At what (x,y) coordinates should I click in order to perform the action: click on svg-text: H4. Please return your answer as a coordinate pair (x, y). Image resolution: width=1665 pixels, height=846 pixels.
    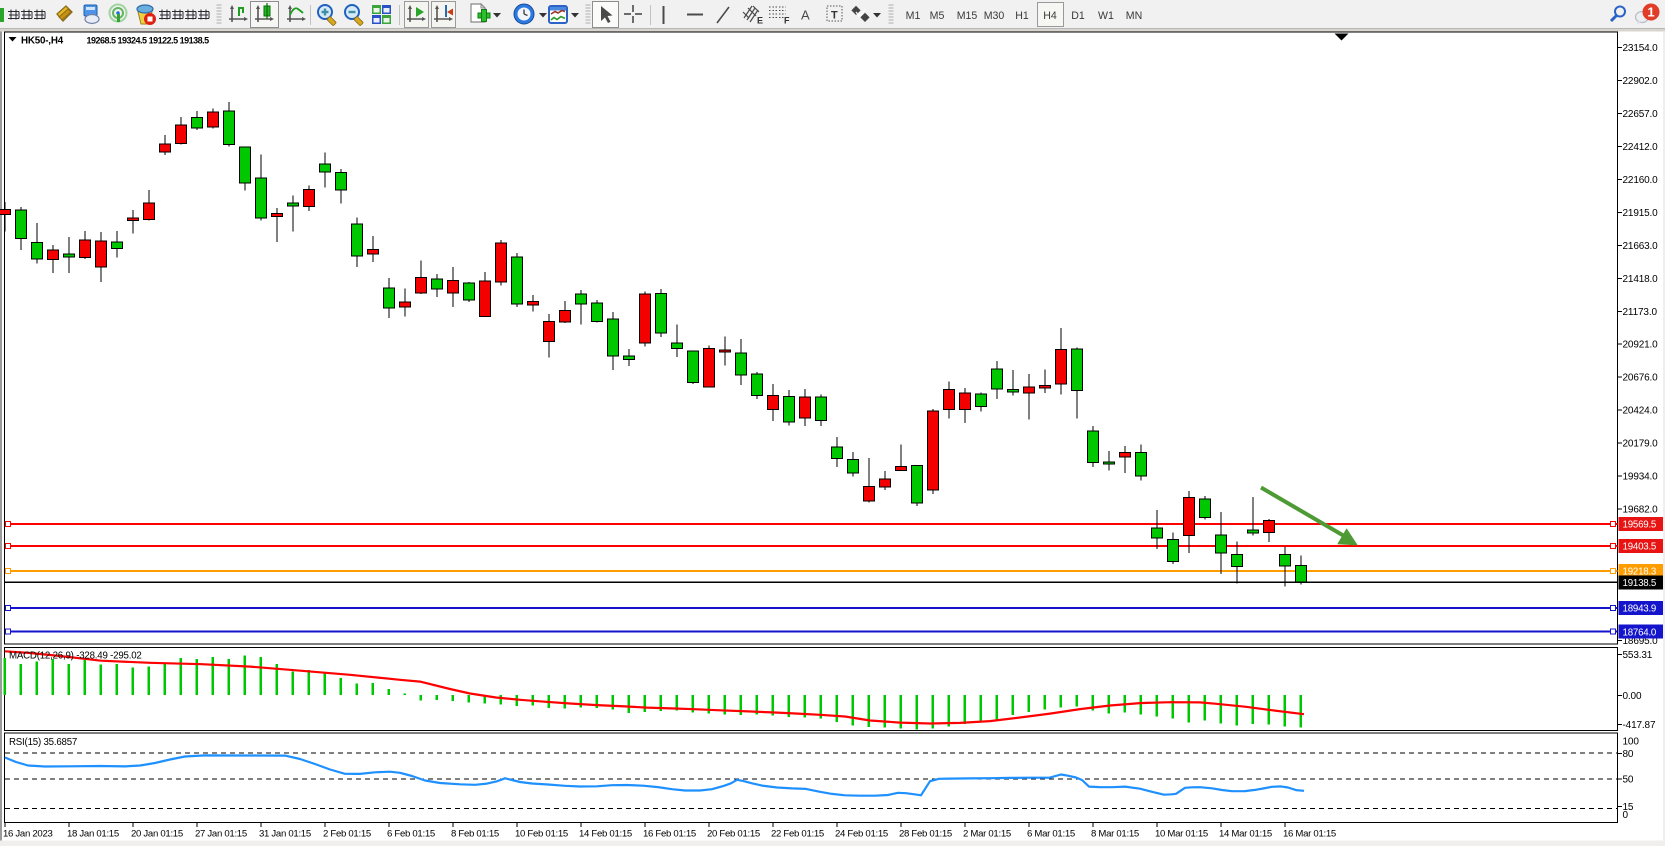
    Looking at the image, I should click on (1050, 16).